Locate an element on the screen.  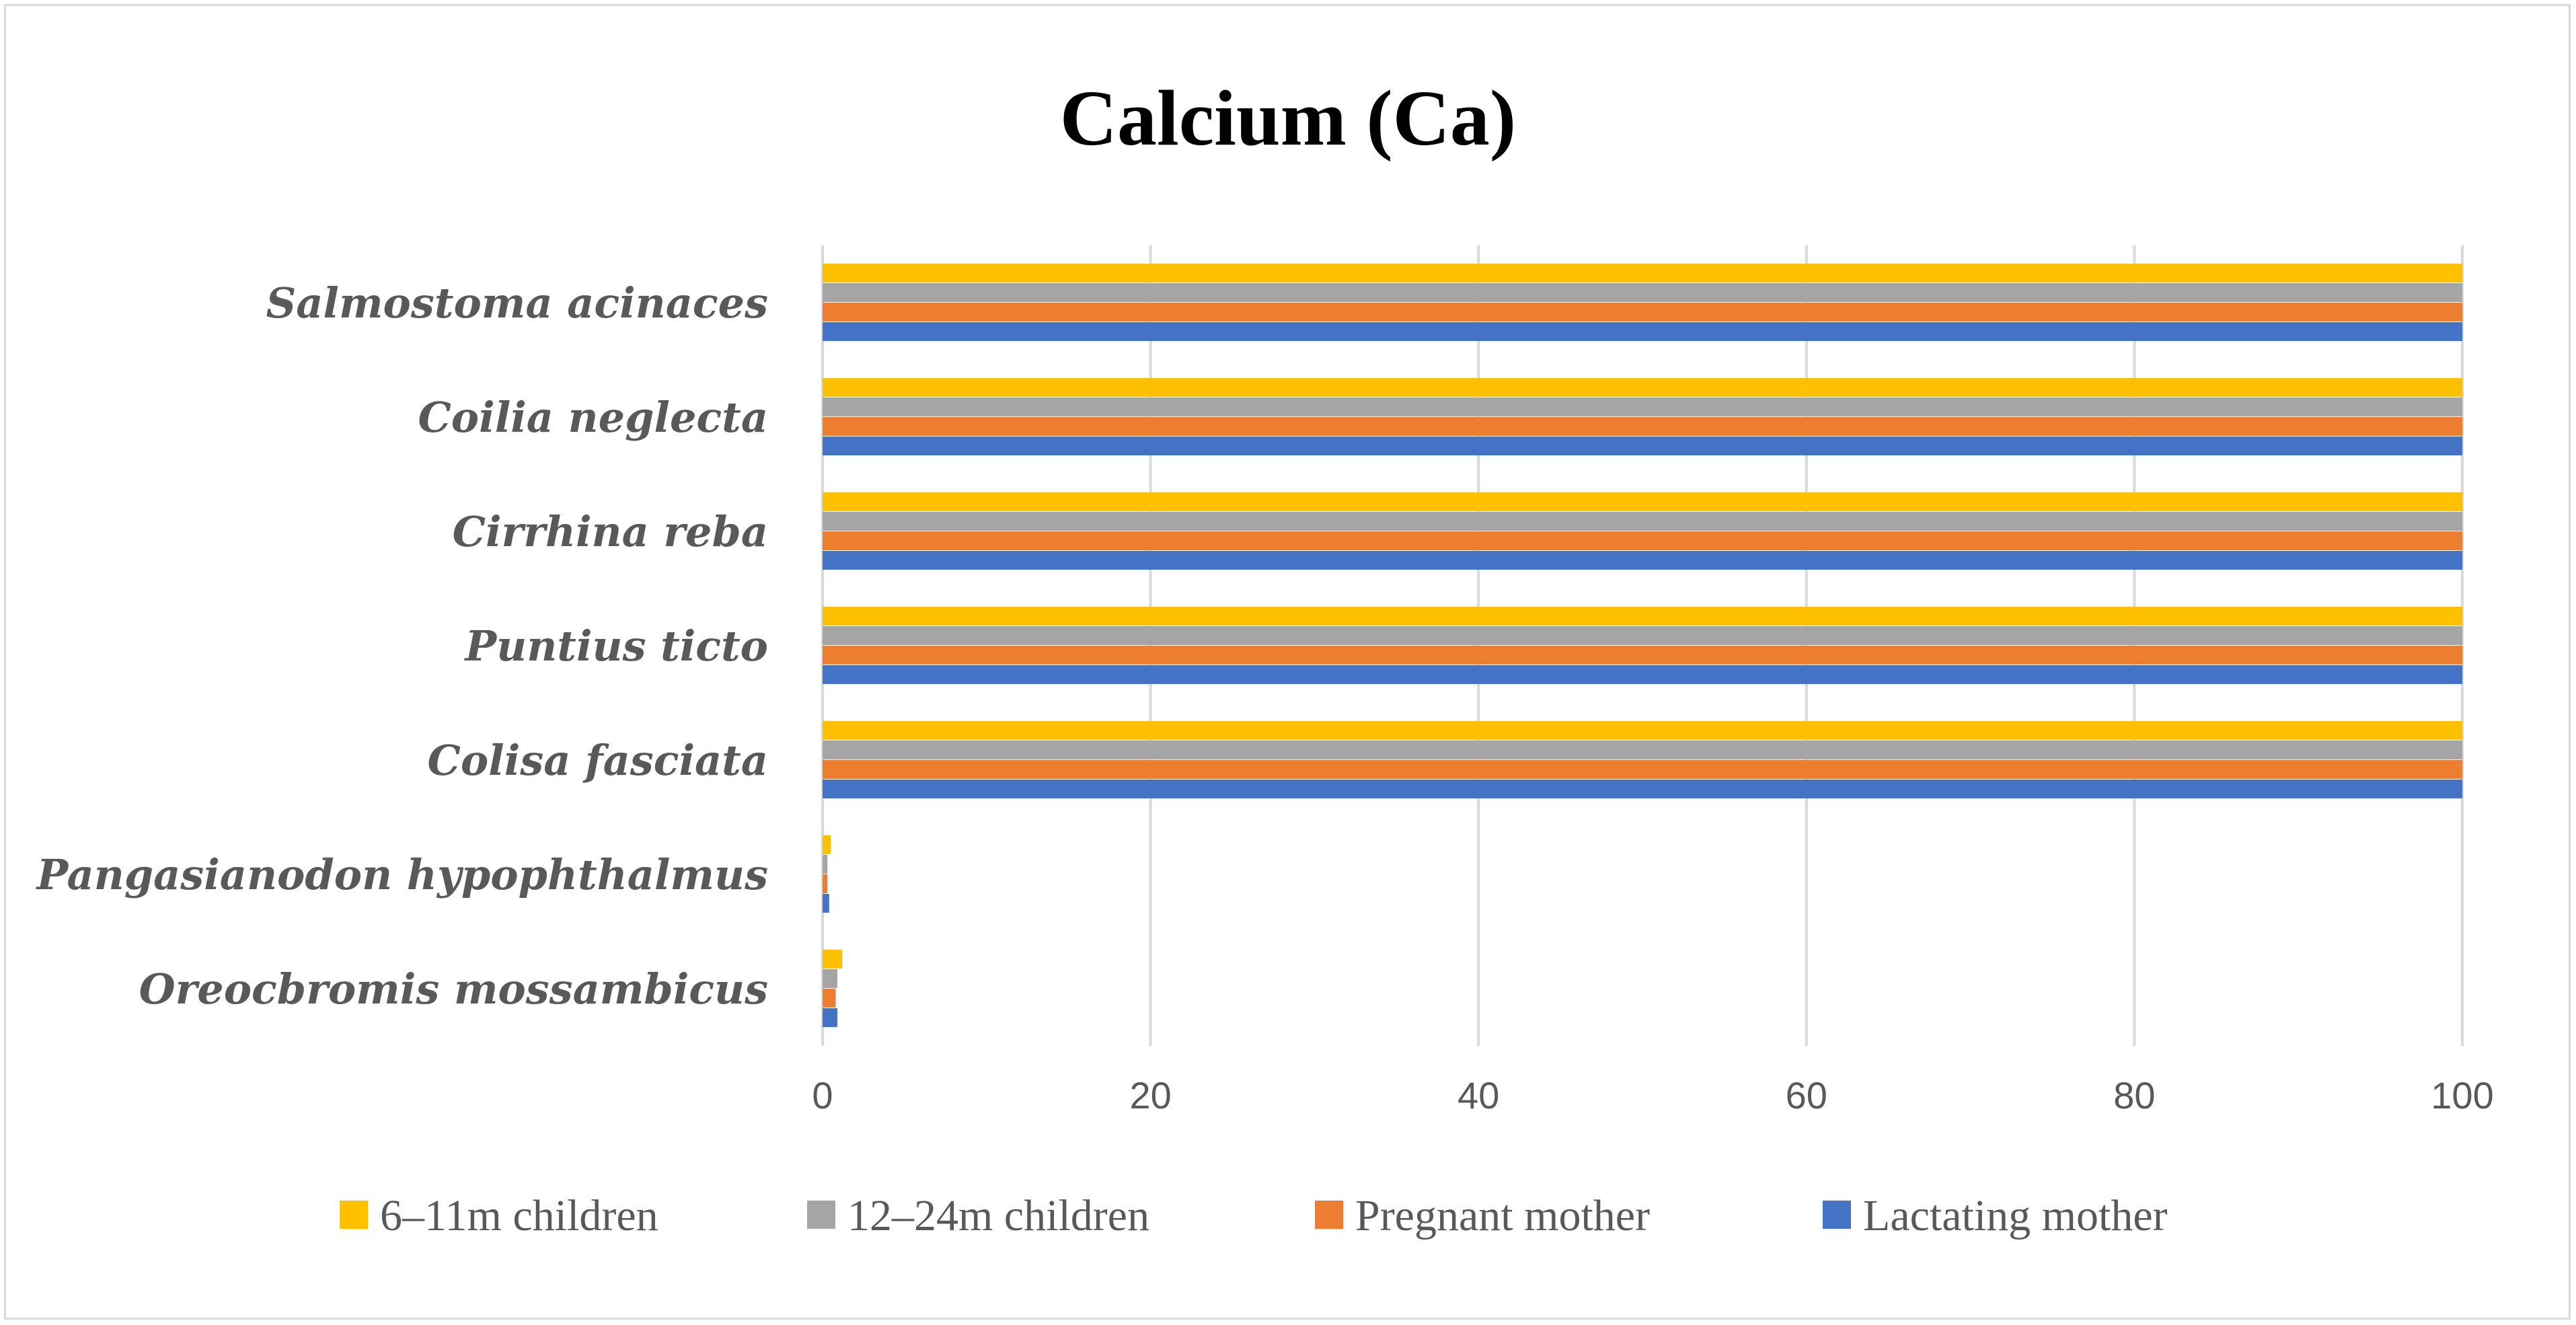
legend-label: Pregnant mother is located at coordinates (1502, 1215).